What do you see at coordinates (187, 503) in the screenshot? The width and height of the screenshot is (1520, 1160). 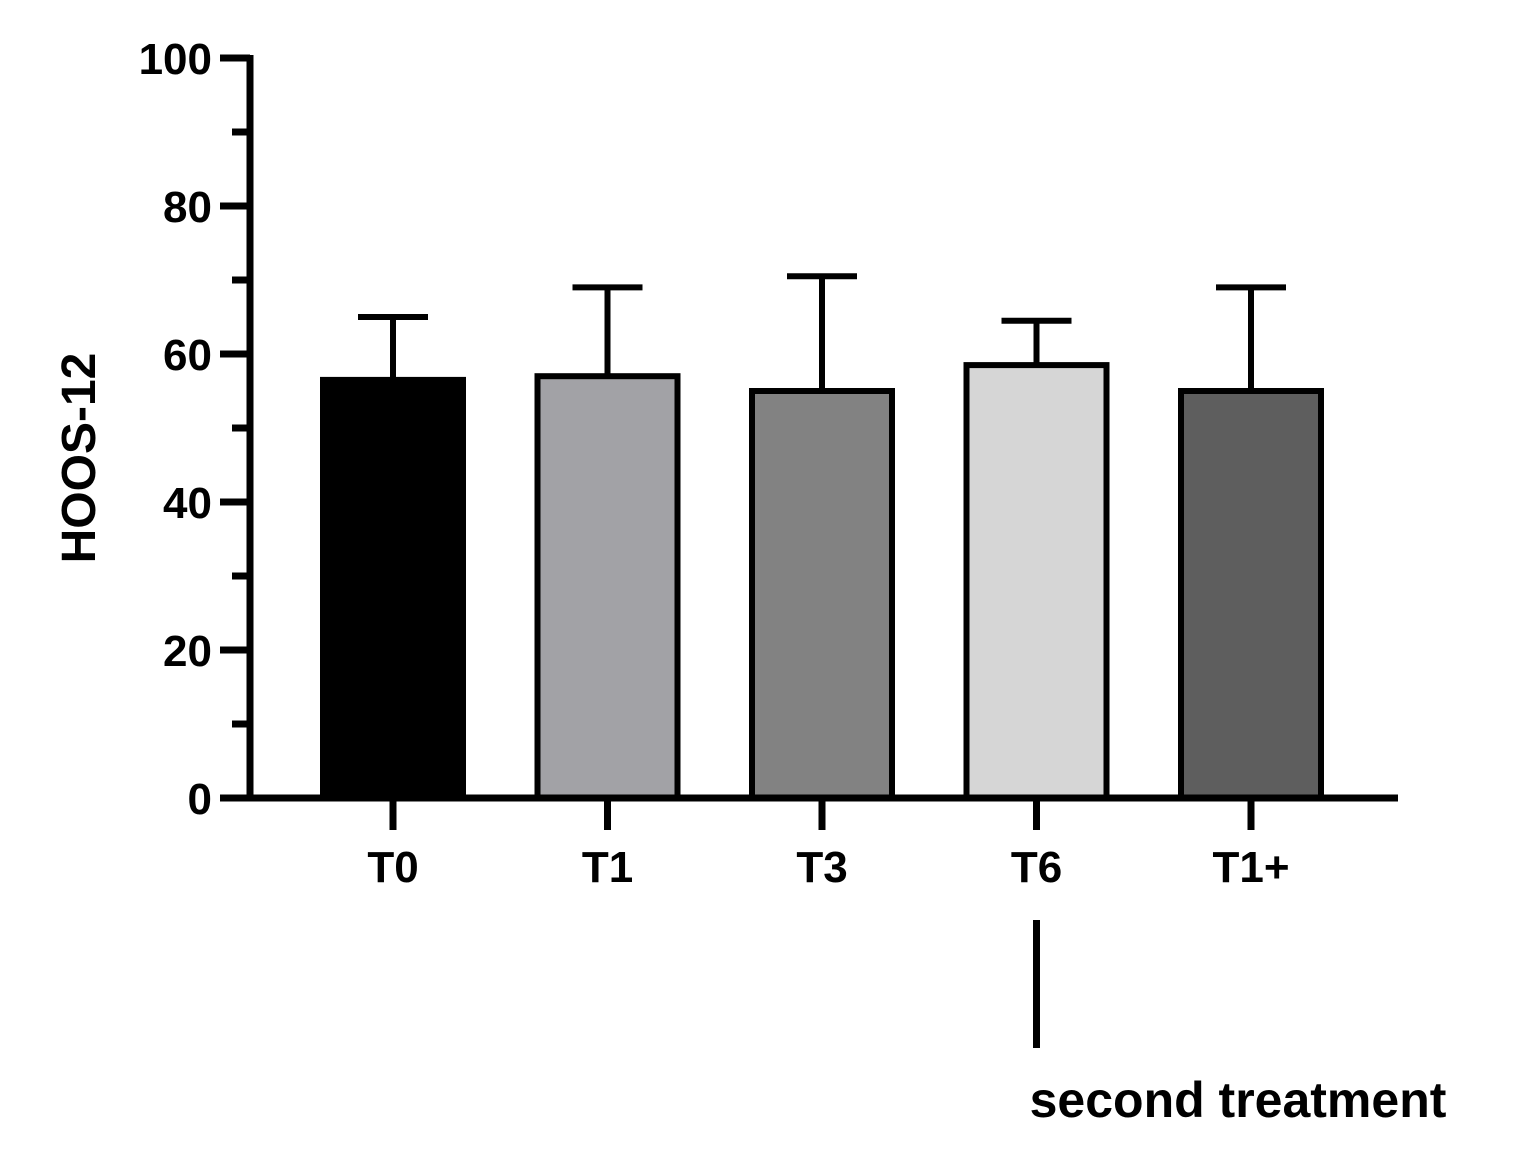 I see `y-tick-label: 40` at bounding box center [187, 503].